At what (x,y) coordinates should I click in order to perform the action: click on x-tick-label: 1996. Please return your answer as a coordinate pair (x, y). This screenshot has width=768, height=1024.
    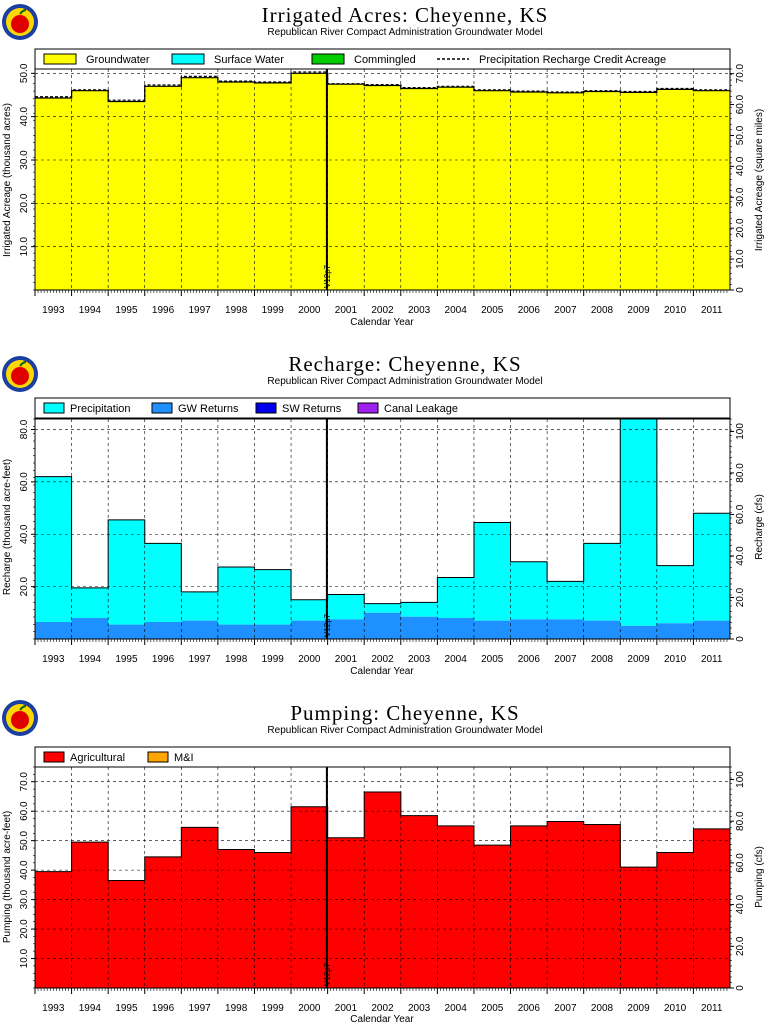
    Looking at the image, I should click on (163, 1008).